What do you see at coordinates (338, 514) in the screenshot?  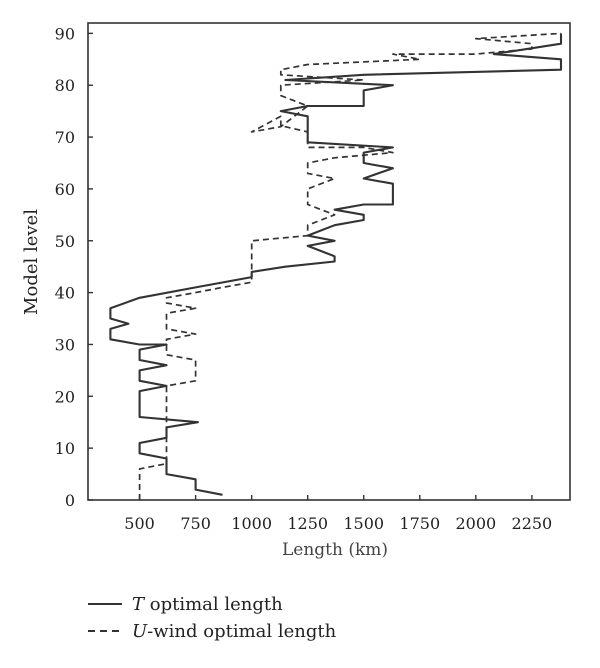 I see `x-axis-ticks: 500 750 1000 1250 1500 1750 2000 2250` at bounding box center [338, 514].